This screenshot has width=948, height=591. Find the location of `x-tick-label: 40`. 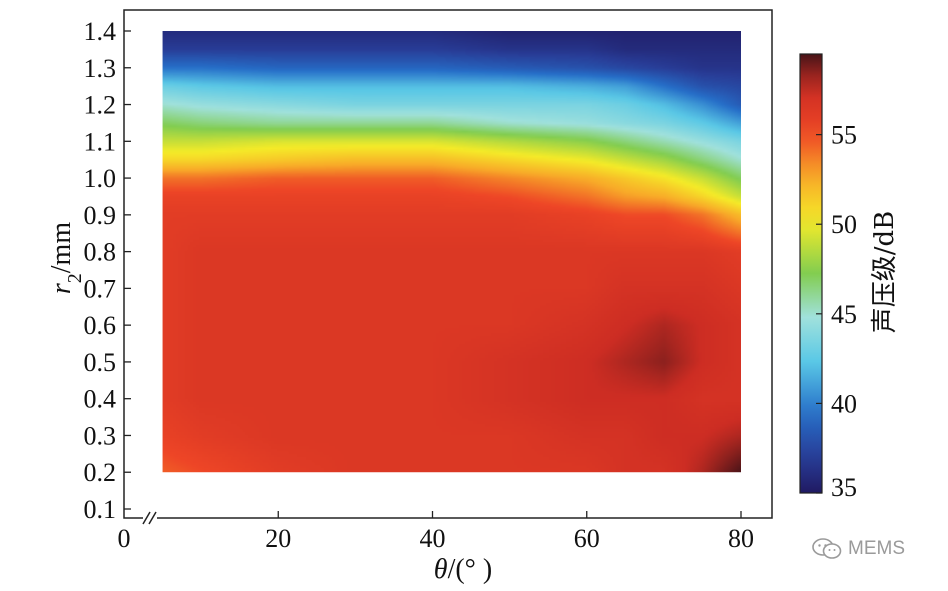

x-tick-label: 40 is located at coordinates (433, 538).